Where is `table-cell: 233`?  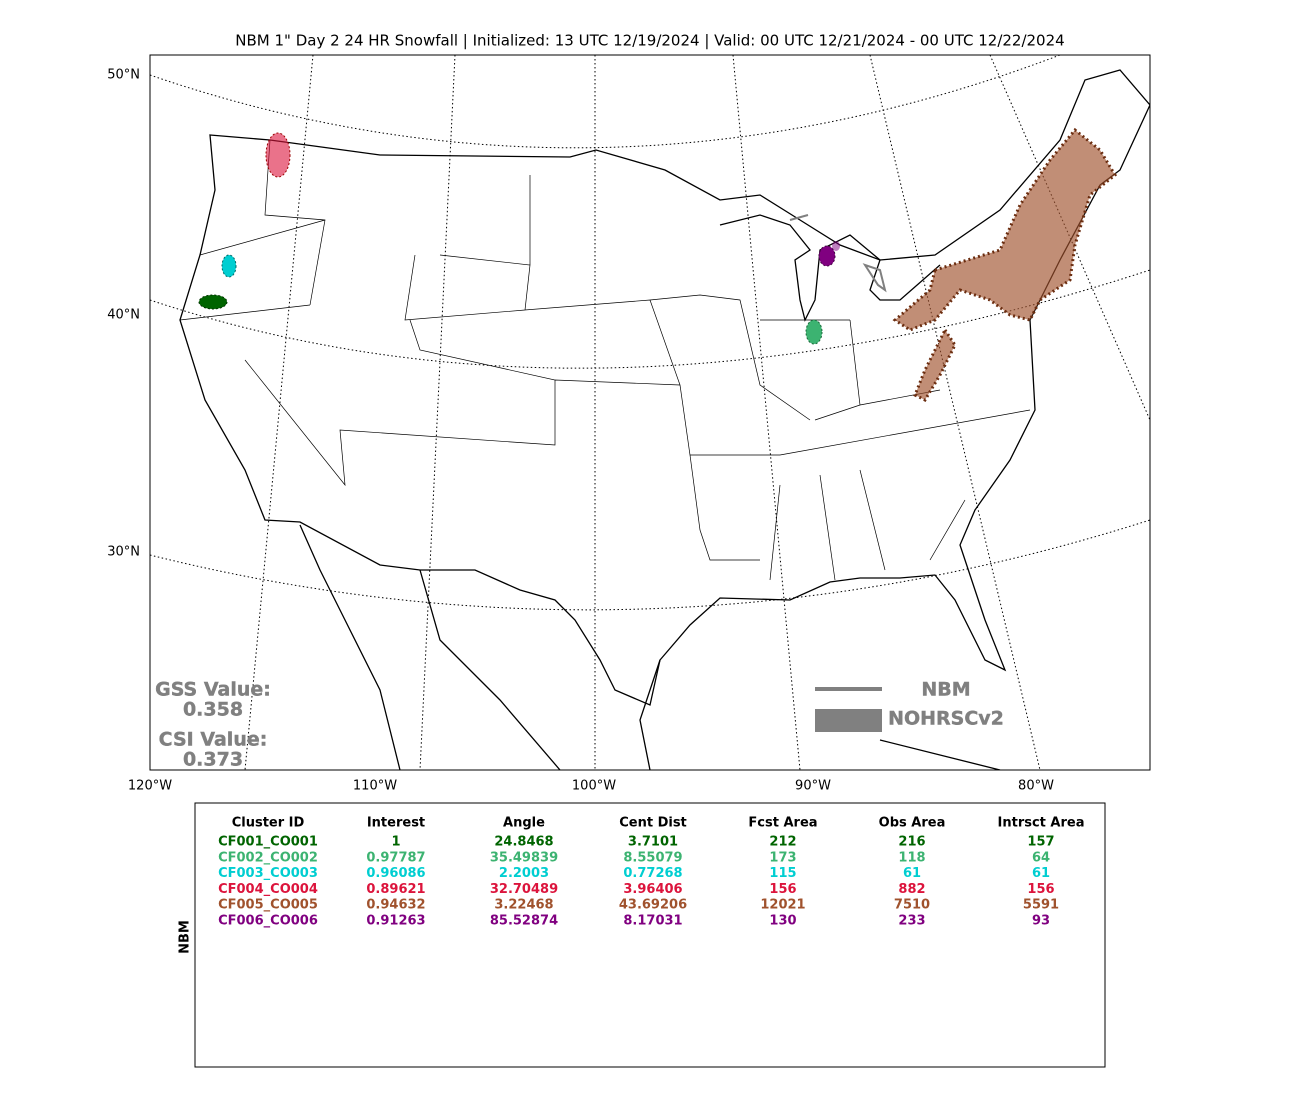
table-cell: 233 is located at coordinates (911, 921).